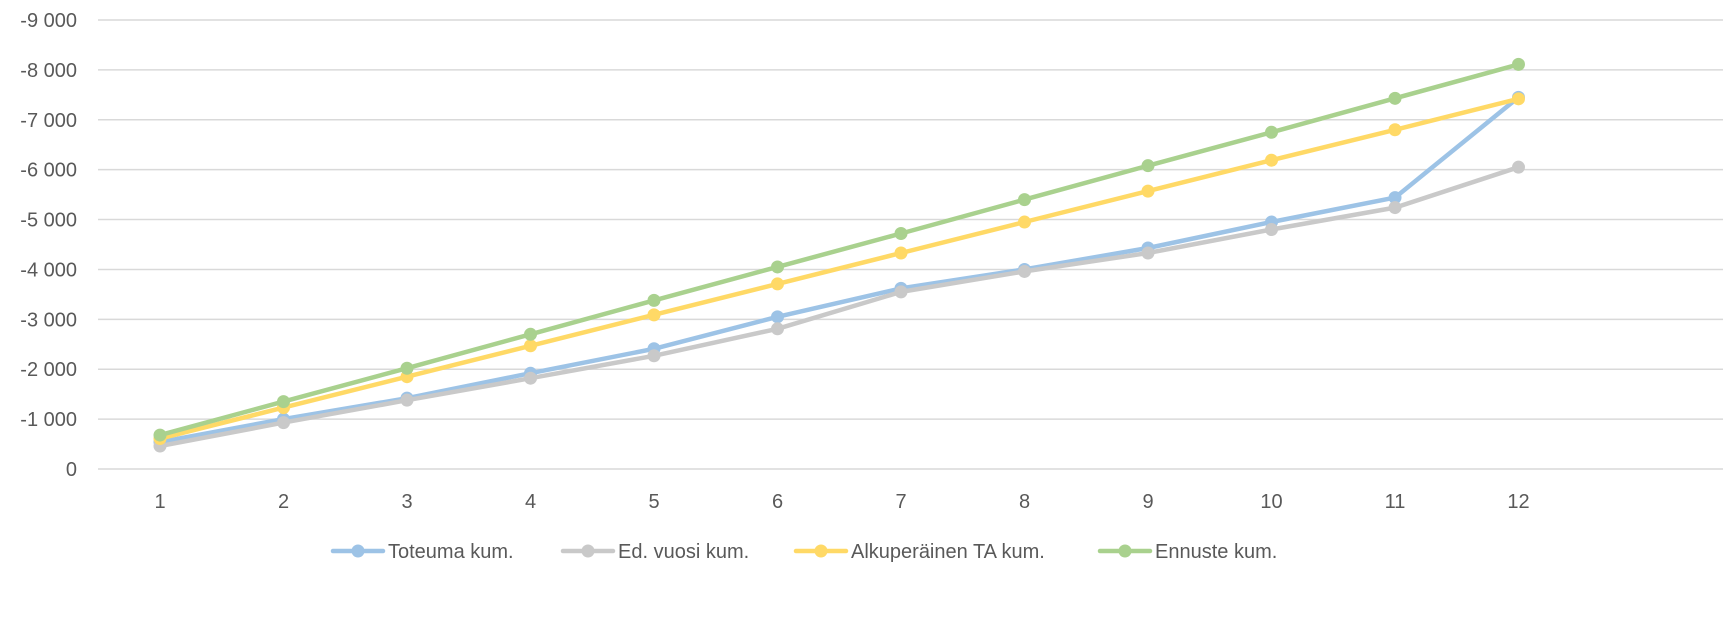 The height and width of the screenshot is (621, 1723). What do you see at coordinates (48, 221) in the screenshot?
I see `y-tick-label: -5 000` at bounding box center [48, 221].